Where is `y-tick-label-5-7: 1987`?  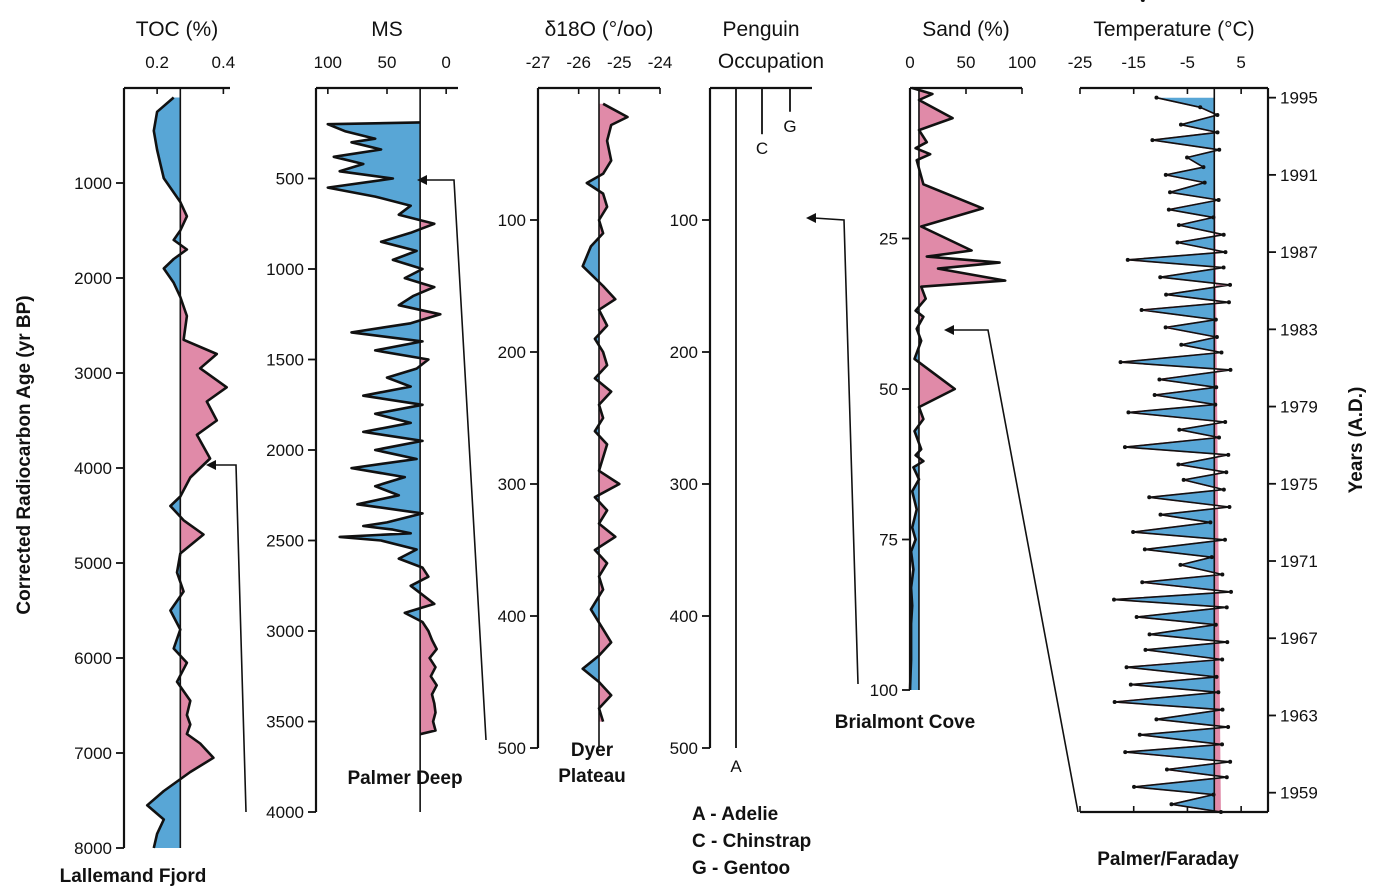 y-tick-label-5-7: 1987 is located at coordinates (1299, 252).